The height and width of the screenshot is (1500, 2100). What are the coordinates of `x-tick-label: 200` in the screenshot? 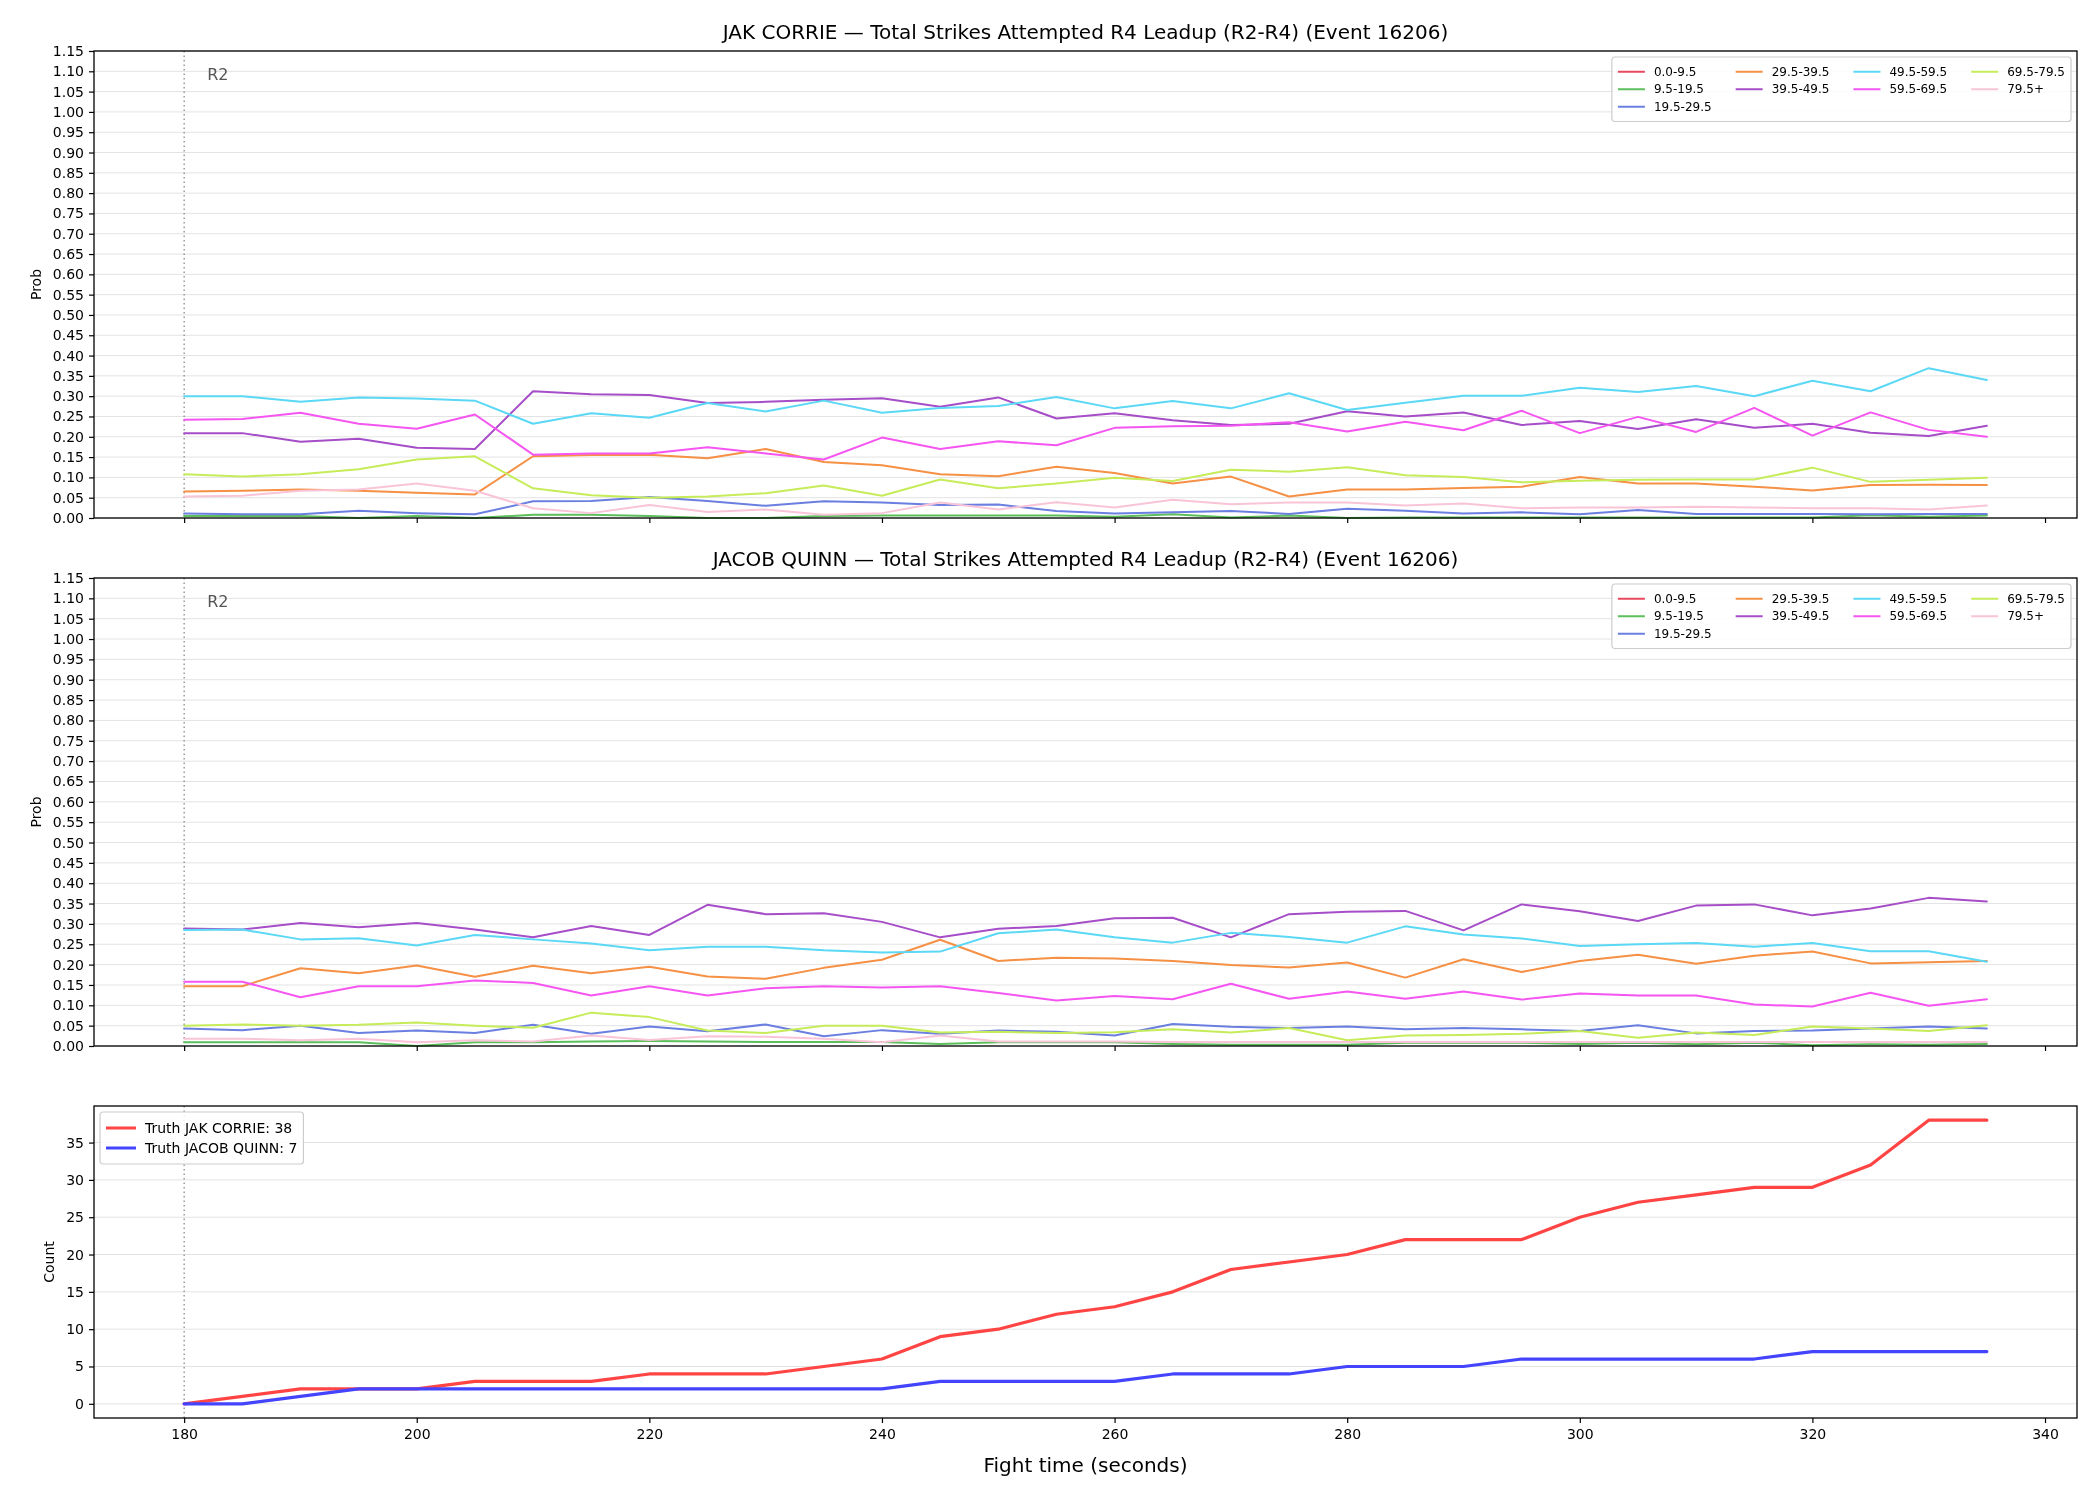 It's located at (417, 1433).